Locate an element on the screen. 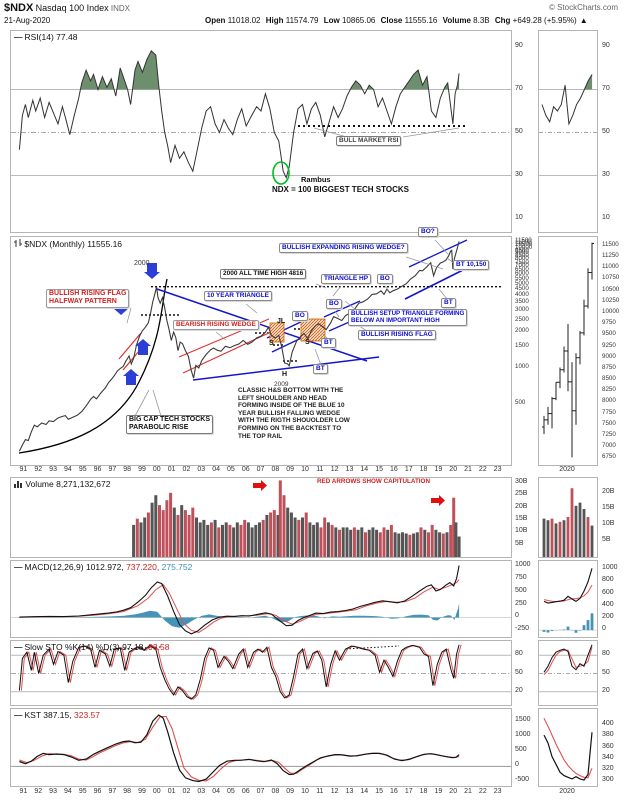  mini-price-panel is located at coordinates (568, 351).